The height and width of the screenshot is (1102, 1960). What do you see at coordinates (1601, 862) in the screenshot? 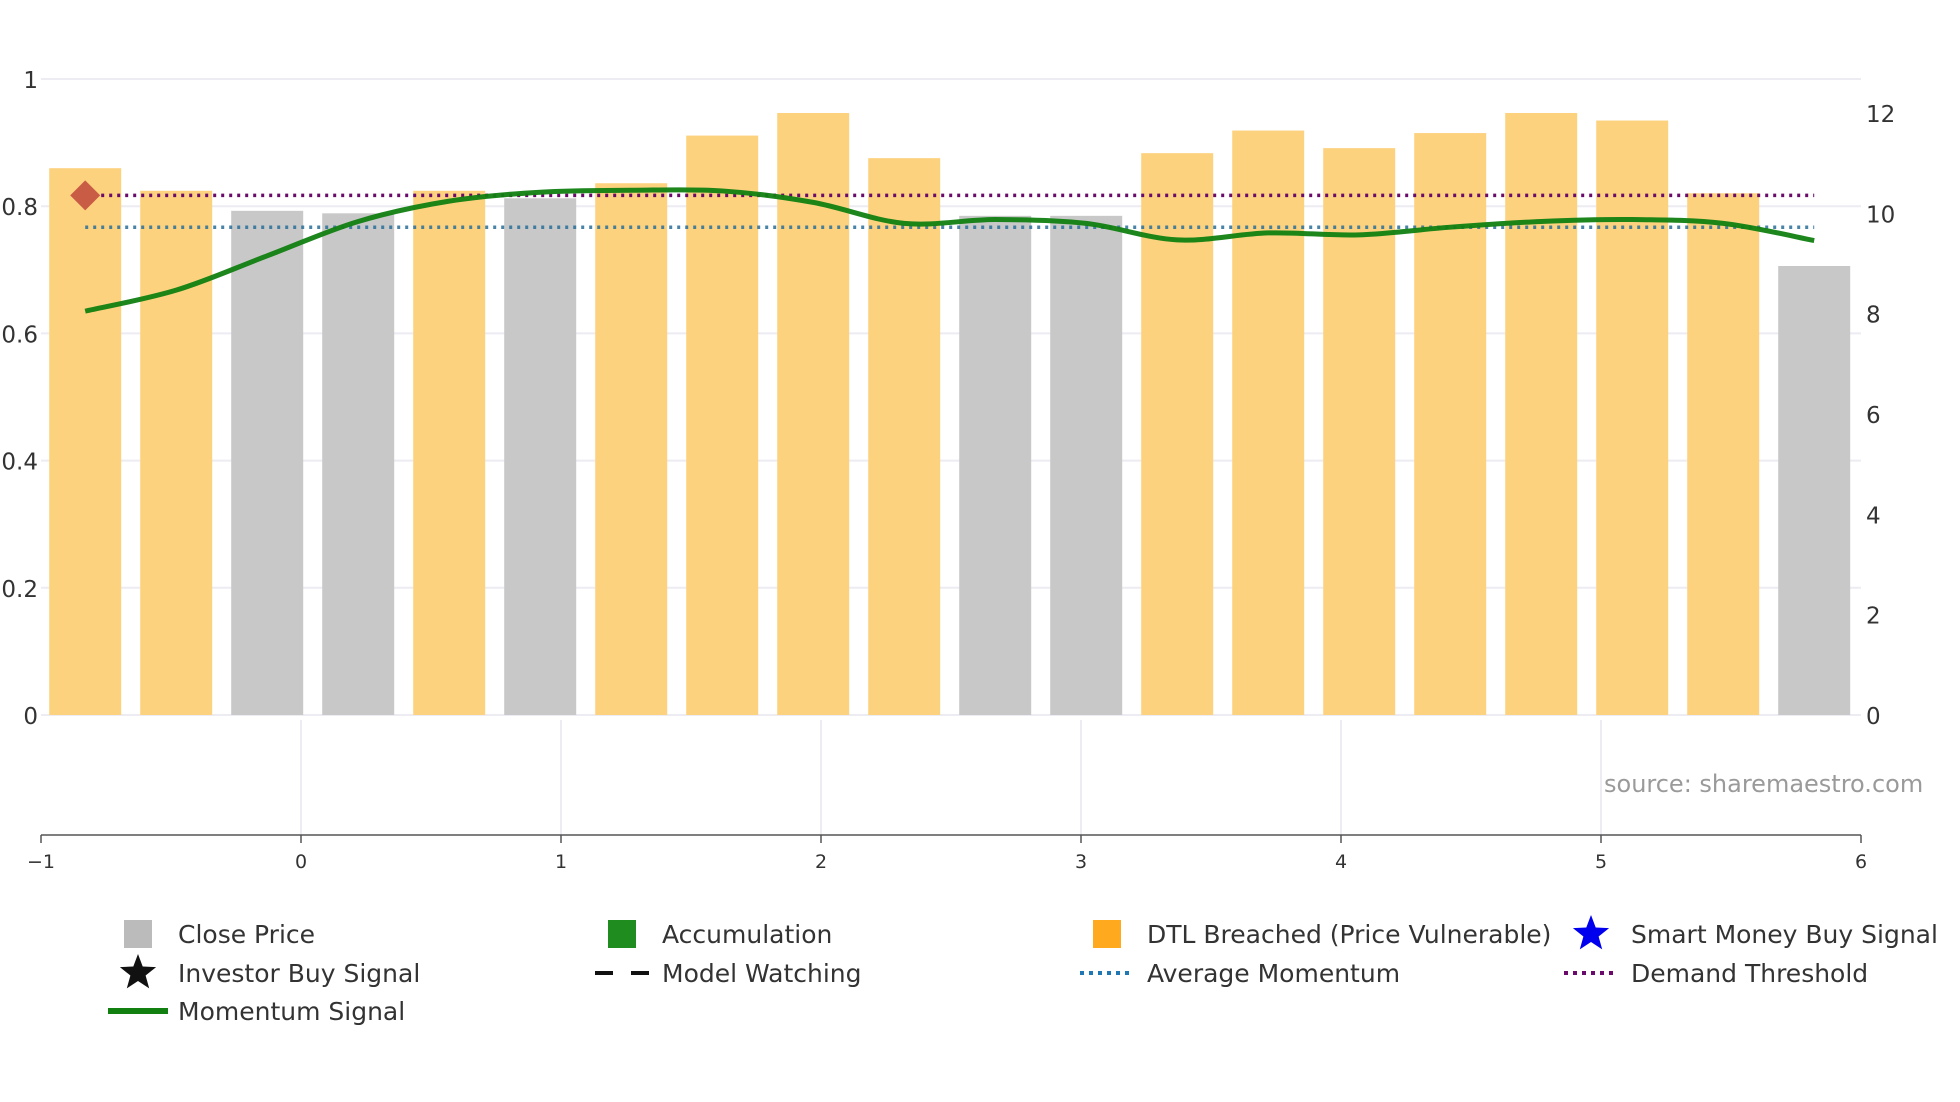
I see `x-tick-label: 5` at bounding box center [1601, 862].